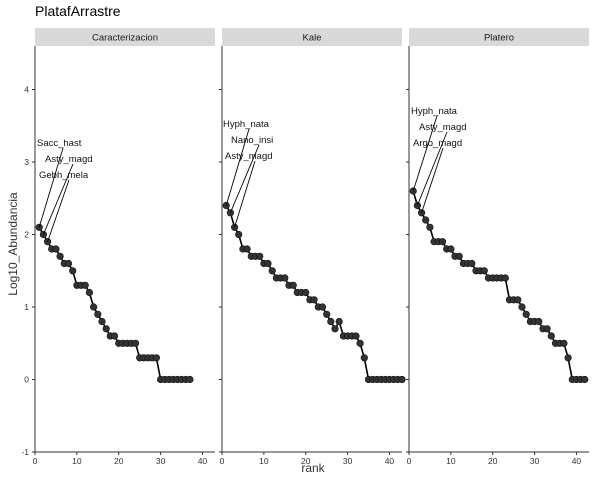 Image resolution: width=600 pixels, height=480 pixels. I want to click on species-label: Gebh_mela, so click(64, 175).